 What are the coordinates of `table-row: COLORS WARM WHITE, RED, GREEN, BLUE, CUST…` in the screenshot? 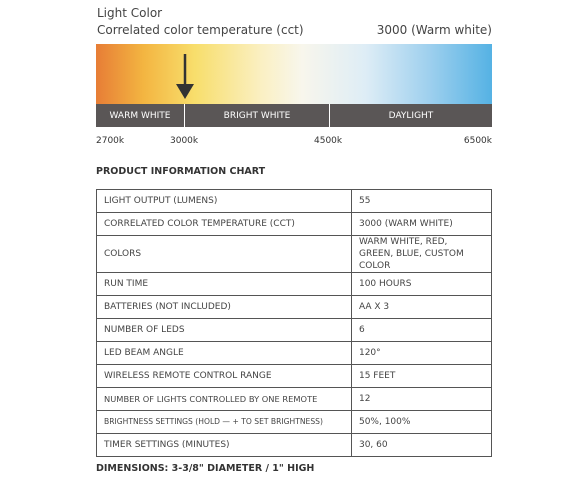 It's located at (294, 254).